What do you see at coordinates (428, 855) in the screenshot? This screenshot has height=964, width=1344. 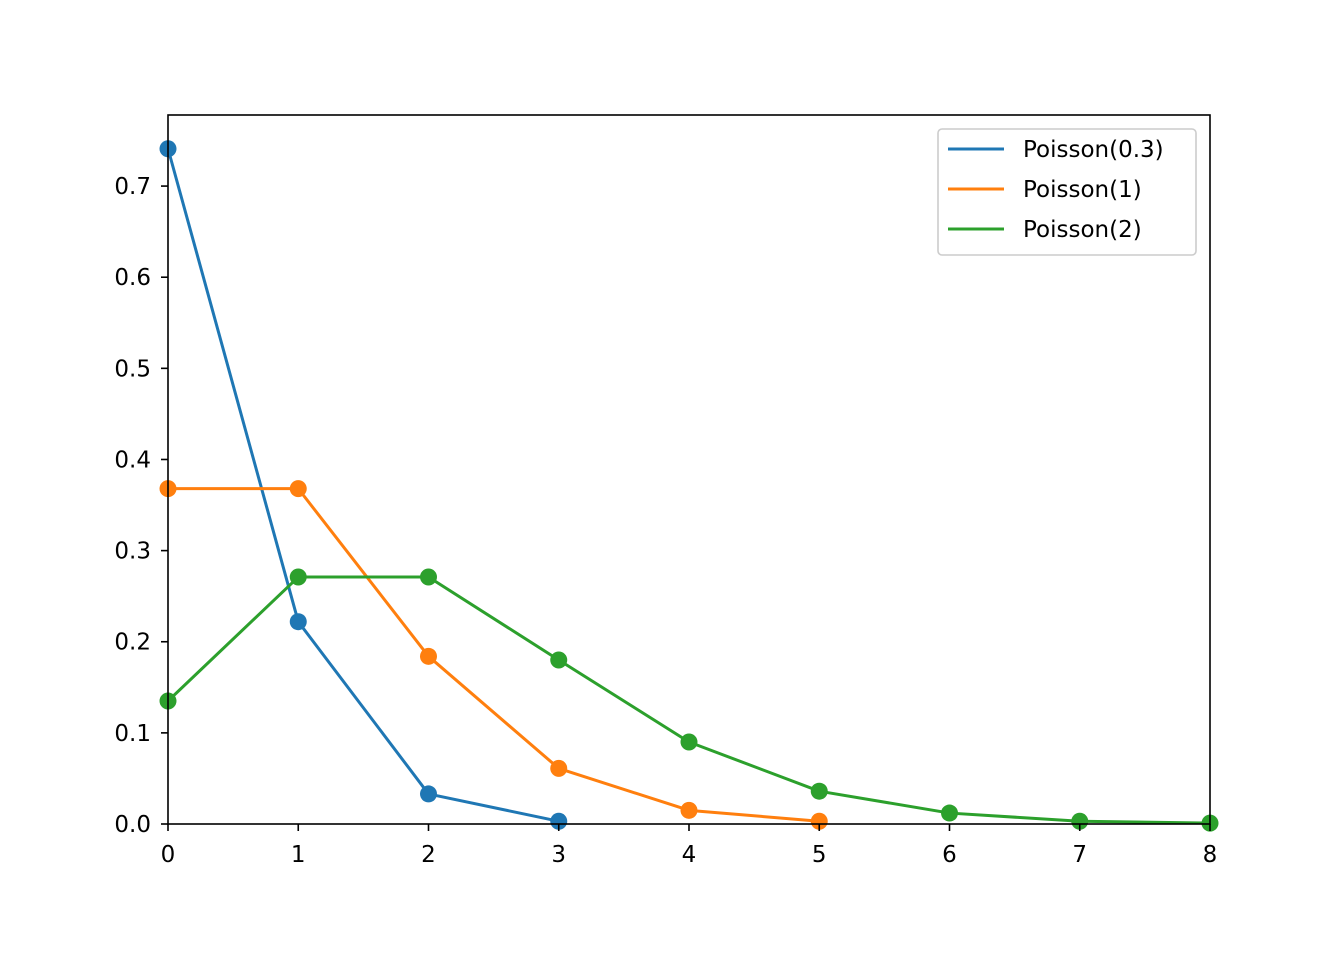 I see `x-tick-label: 2` at bounding box center [428, 855].